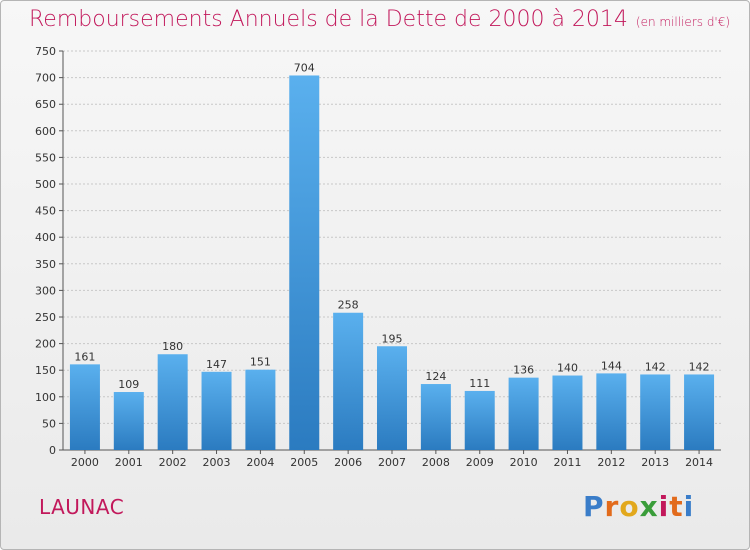 Image resolution: width=750 pixels, height=550 pixels. What do you see at coordinates (523, 413) in the screenshot?
I see `bar-2010` at bounding box center [523, 413].